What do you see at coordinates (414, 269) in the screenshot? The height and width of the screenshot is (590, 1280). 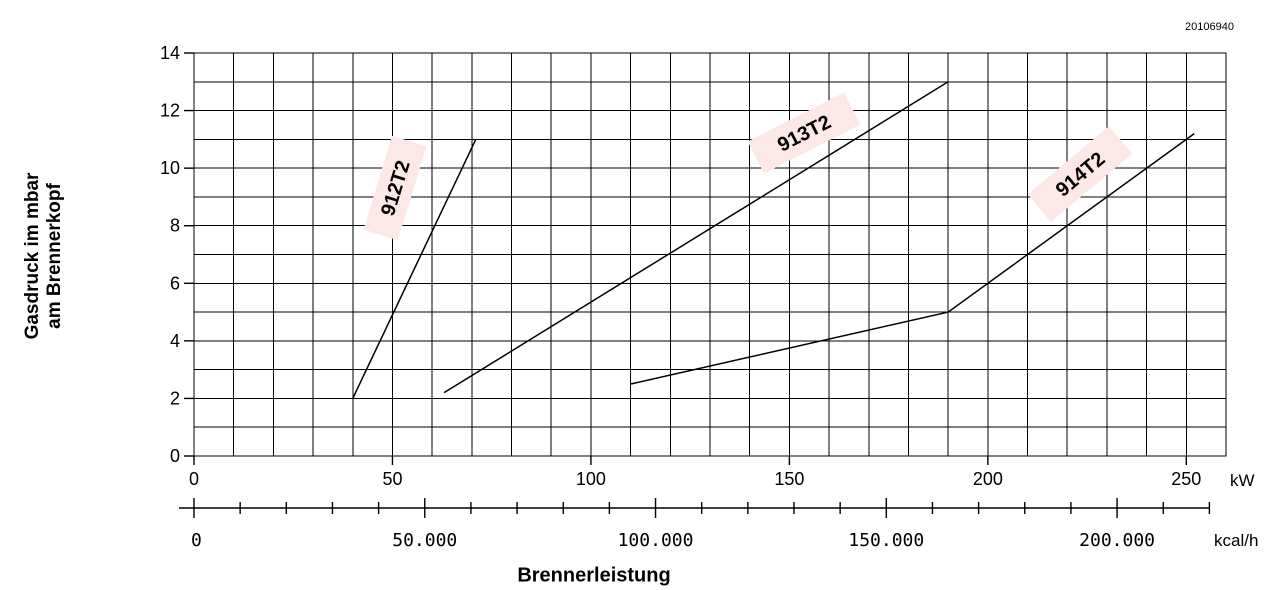 I see `series-line-912t2` at bounding box center [414, 269].